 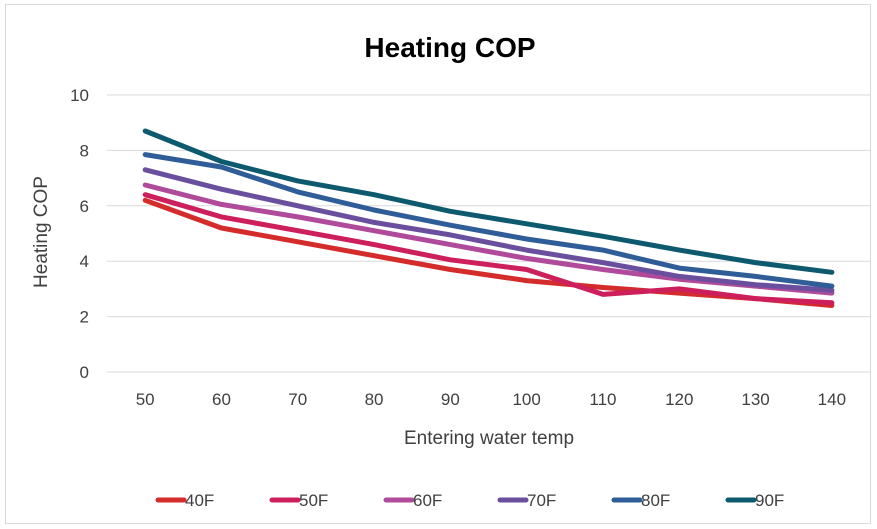 I want to click on x-tick-label: 110, so click(x=602, y=399).